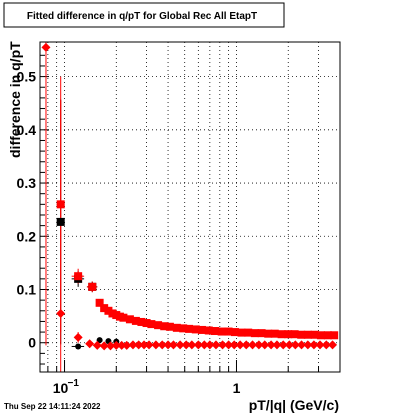 The height and width of the screenshot is (414, 400). What do you see at coordinates (237, 388) in the screenshot?
I see `x-tick-label: 1` at bounding box center [237, 388].